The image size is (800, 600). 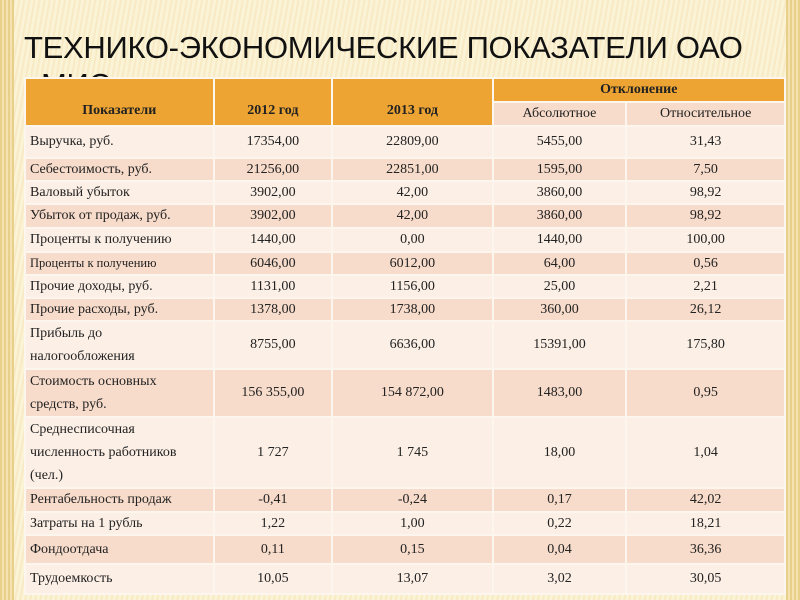 What do you see at coordinates (705, 114) in the screenshot?
I see `header-relative: Относительное` at bounding box center [705, 114].